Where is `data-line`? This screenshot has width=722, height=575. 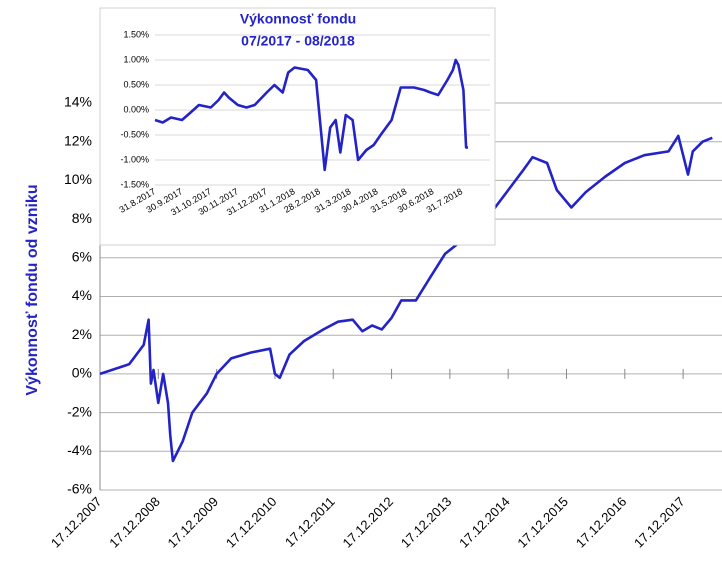 data-line is located at coordinates (311, 115).